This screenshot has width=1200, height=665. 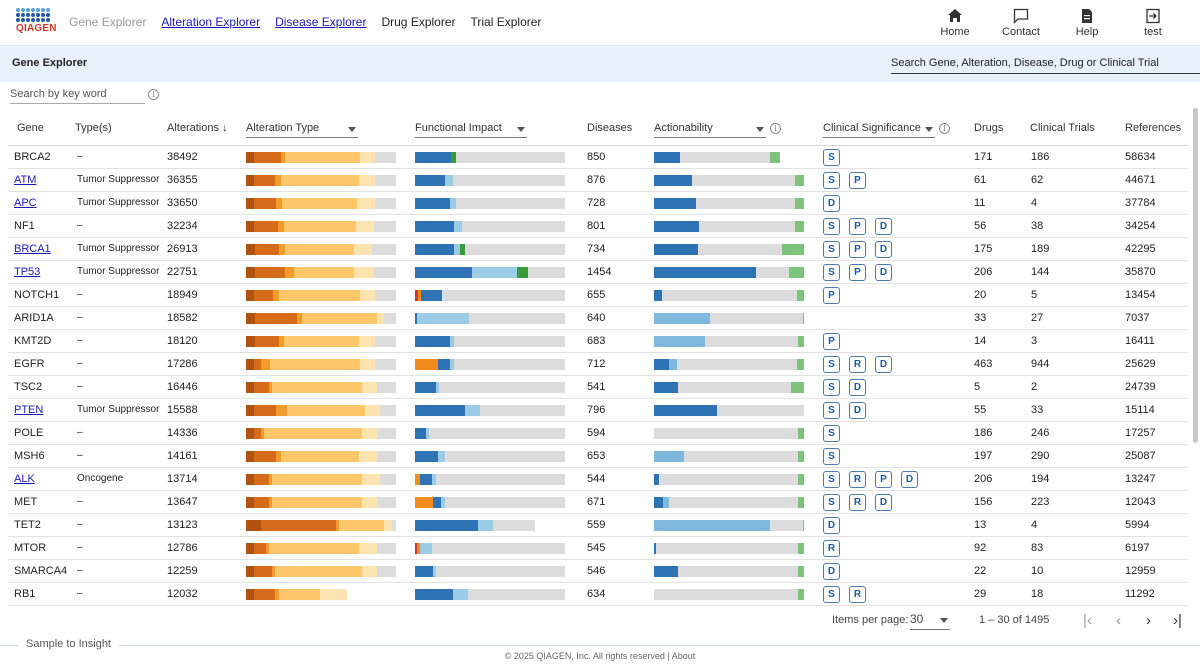 What do you see at coordinates (29, 410) in the screenshot?
I see `gene-cell: PTEN` at bounding box center [29, 410].